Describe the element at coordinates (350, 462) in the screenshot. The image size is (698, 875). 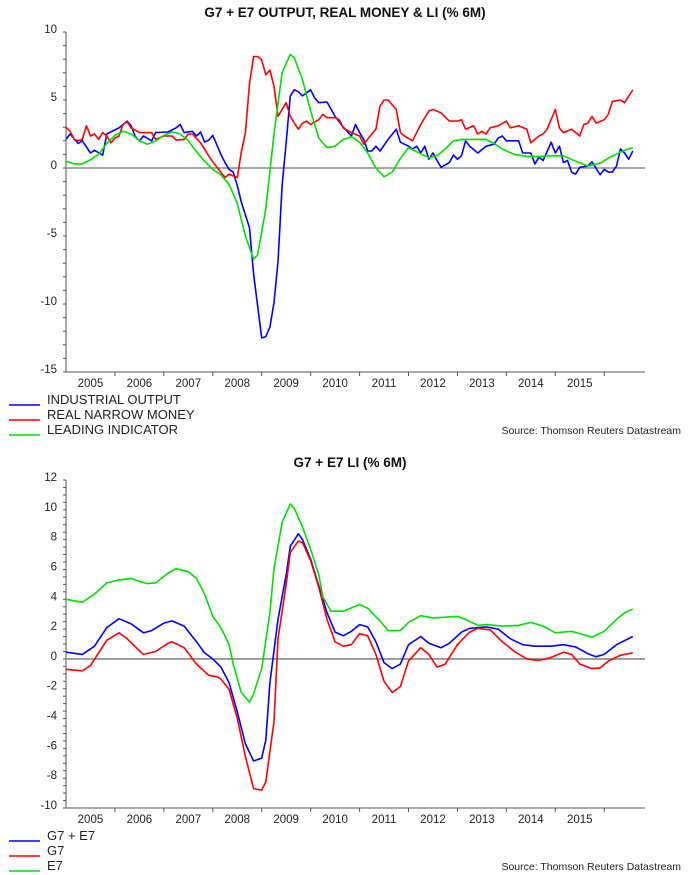
I see `chart-title: G7 + E7 LI (% 6M)` at that location.